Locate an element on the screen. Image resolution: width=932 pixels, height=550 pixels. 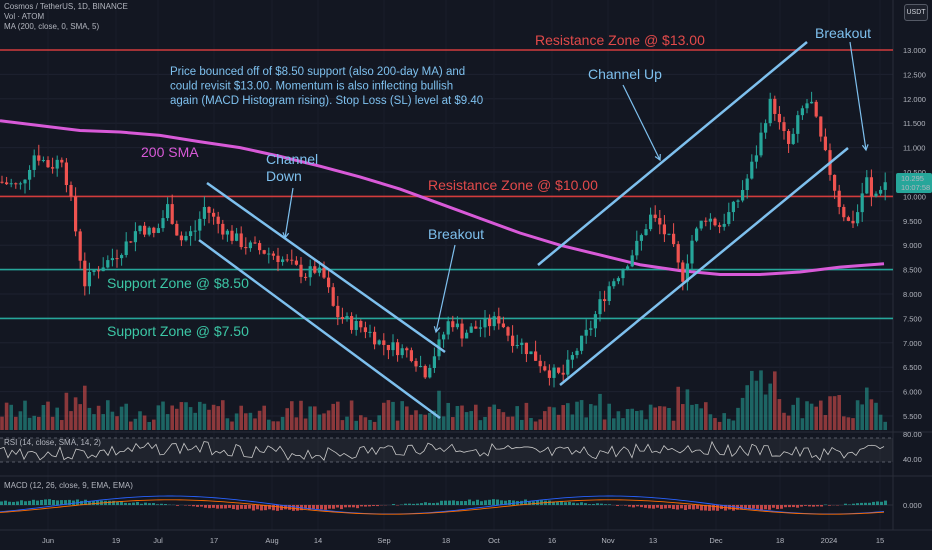
breakout-1-arrow-head is located at coordinates (437, 330).